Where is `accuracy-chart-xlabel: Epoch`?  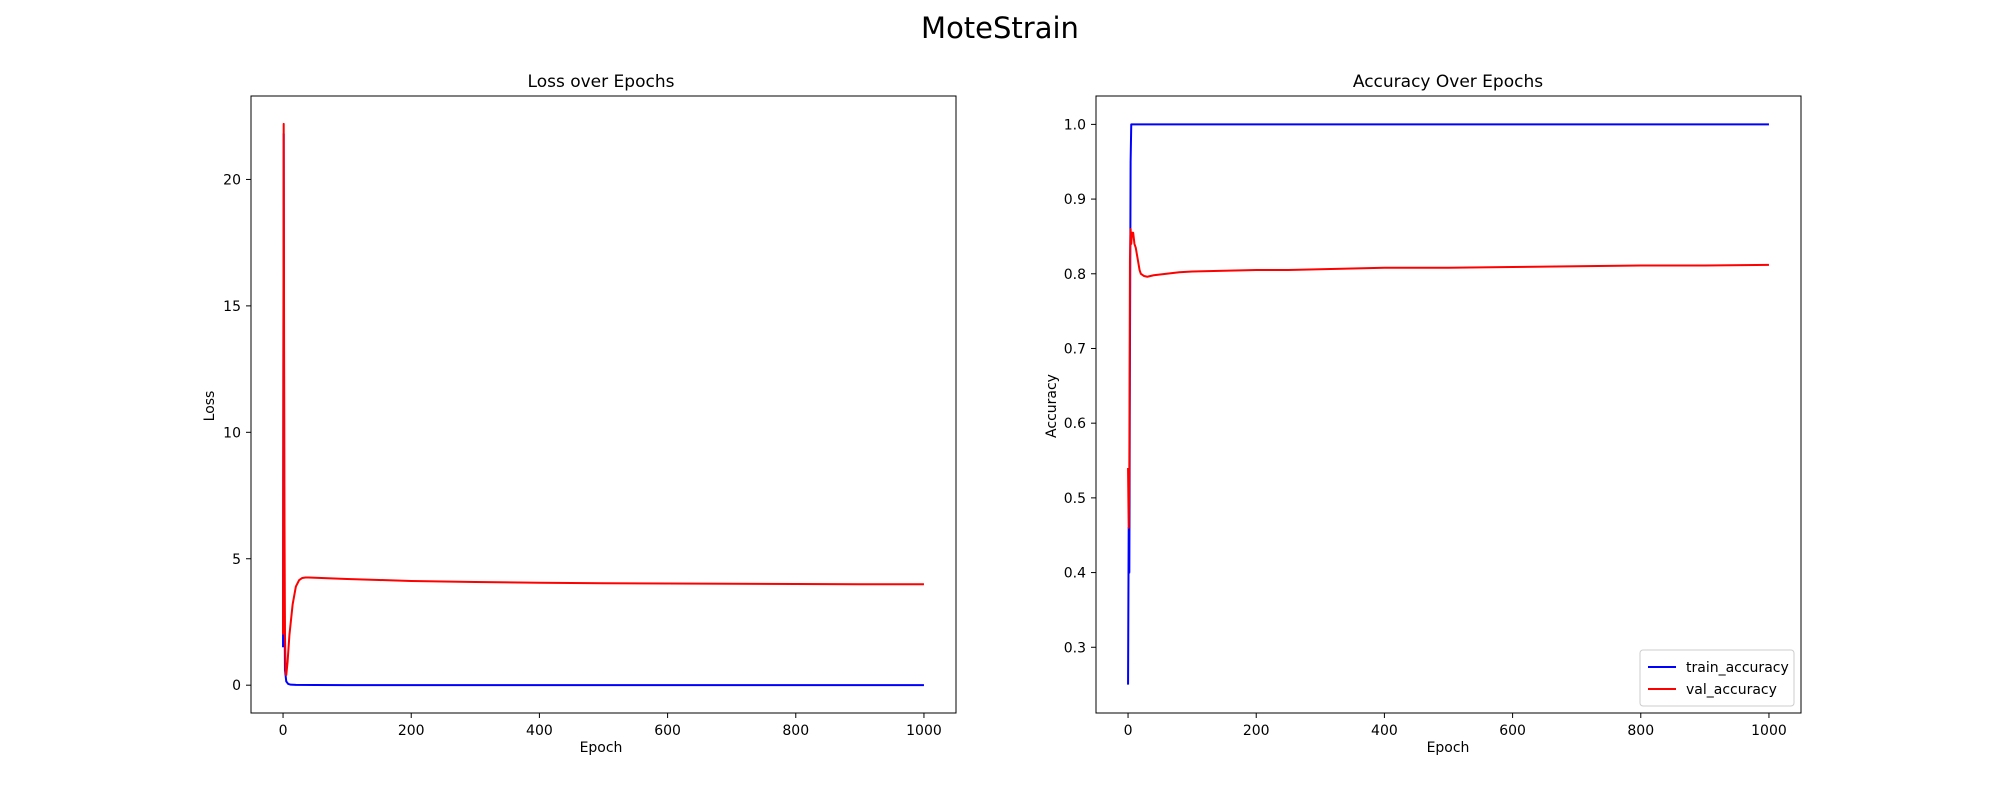 accuracy-chart-xlabel: Epoch is located at coordinates (1448, 748).